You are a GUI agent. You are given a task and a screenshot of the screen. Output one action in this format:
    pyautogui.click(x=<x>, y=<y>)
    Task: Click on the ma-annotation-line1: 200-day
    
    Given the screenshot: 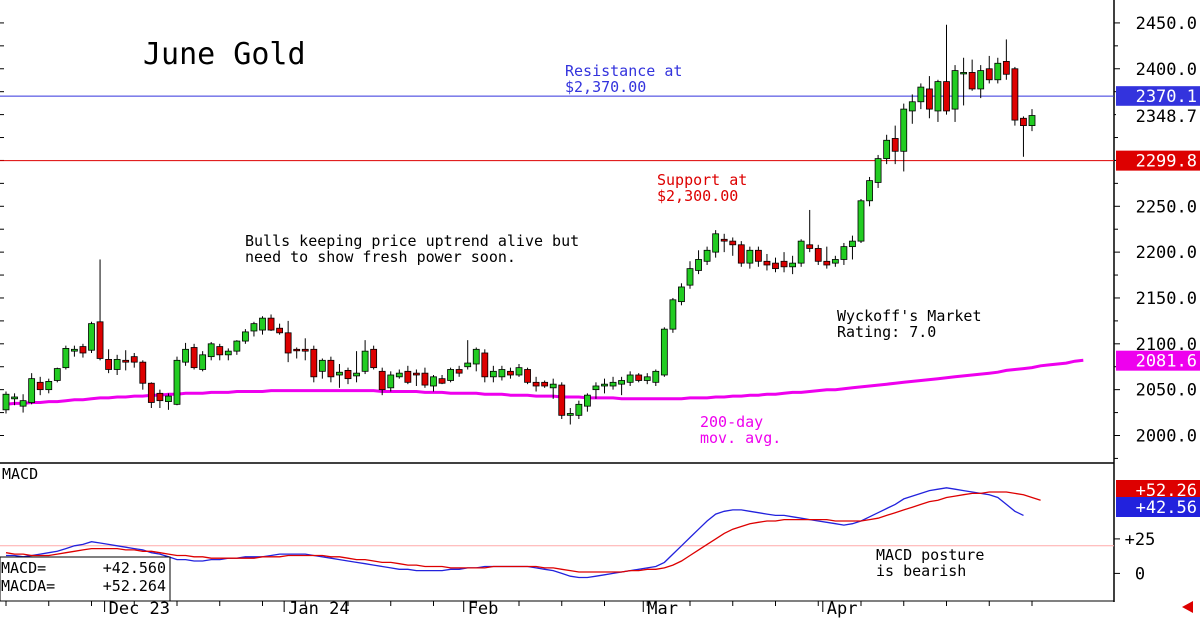 What is the action you would take?
    pyautogui.click(x=731, y=422)
    